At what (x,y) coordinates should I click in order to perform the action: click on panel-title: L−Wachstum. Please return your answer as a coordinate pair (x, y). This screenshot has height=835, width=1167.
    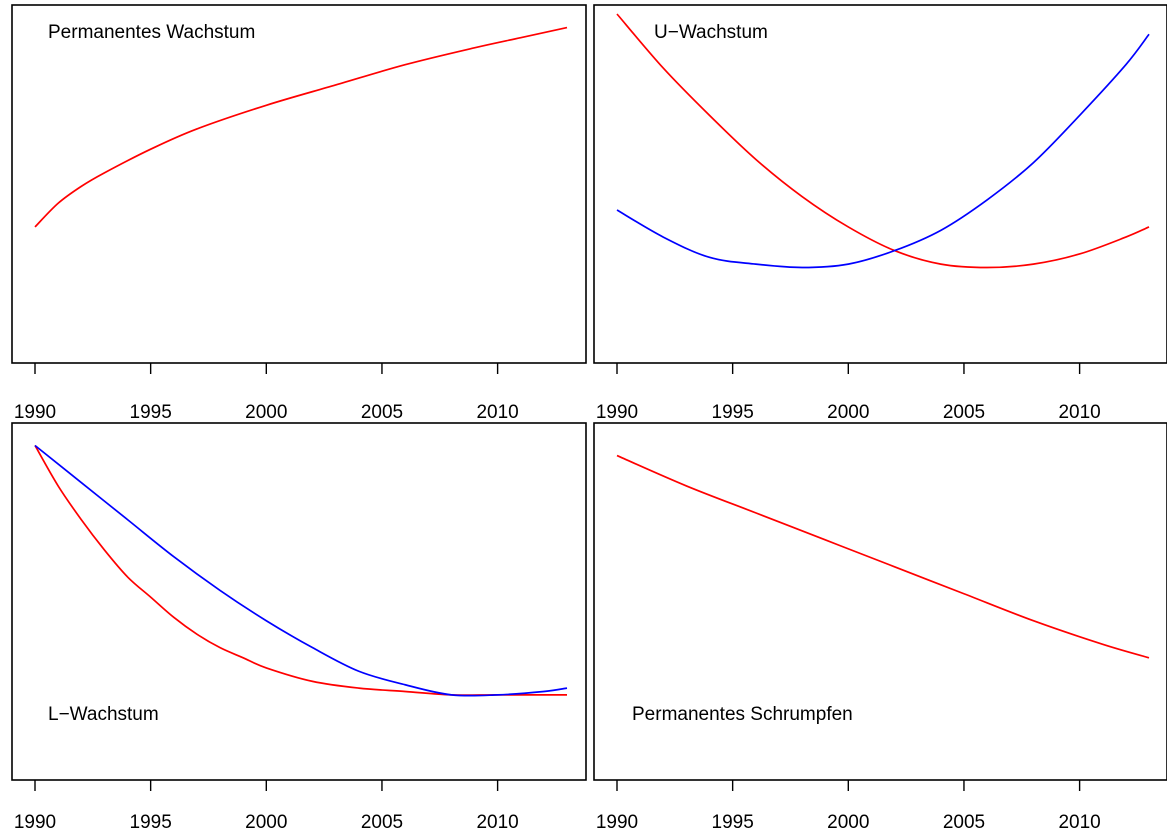
    Looking at the image, I should click on (103, 714).